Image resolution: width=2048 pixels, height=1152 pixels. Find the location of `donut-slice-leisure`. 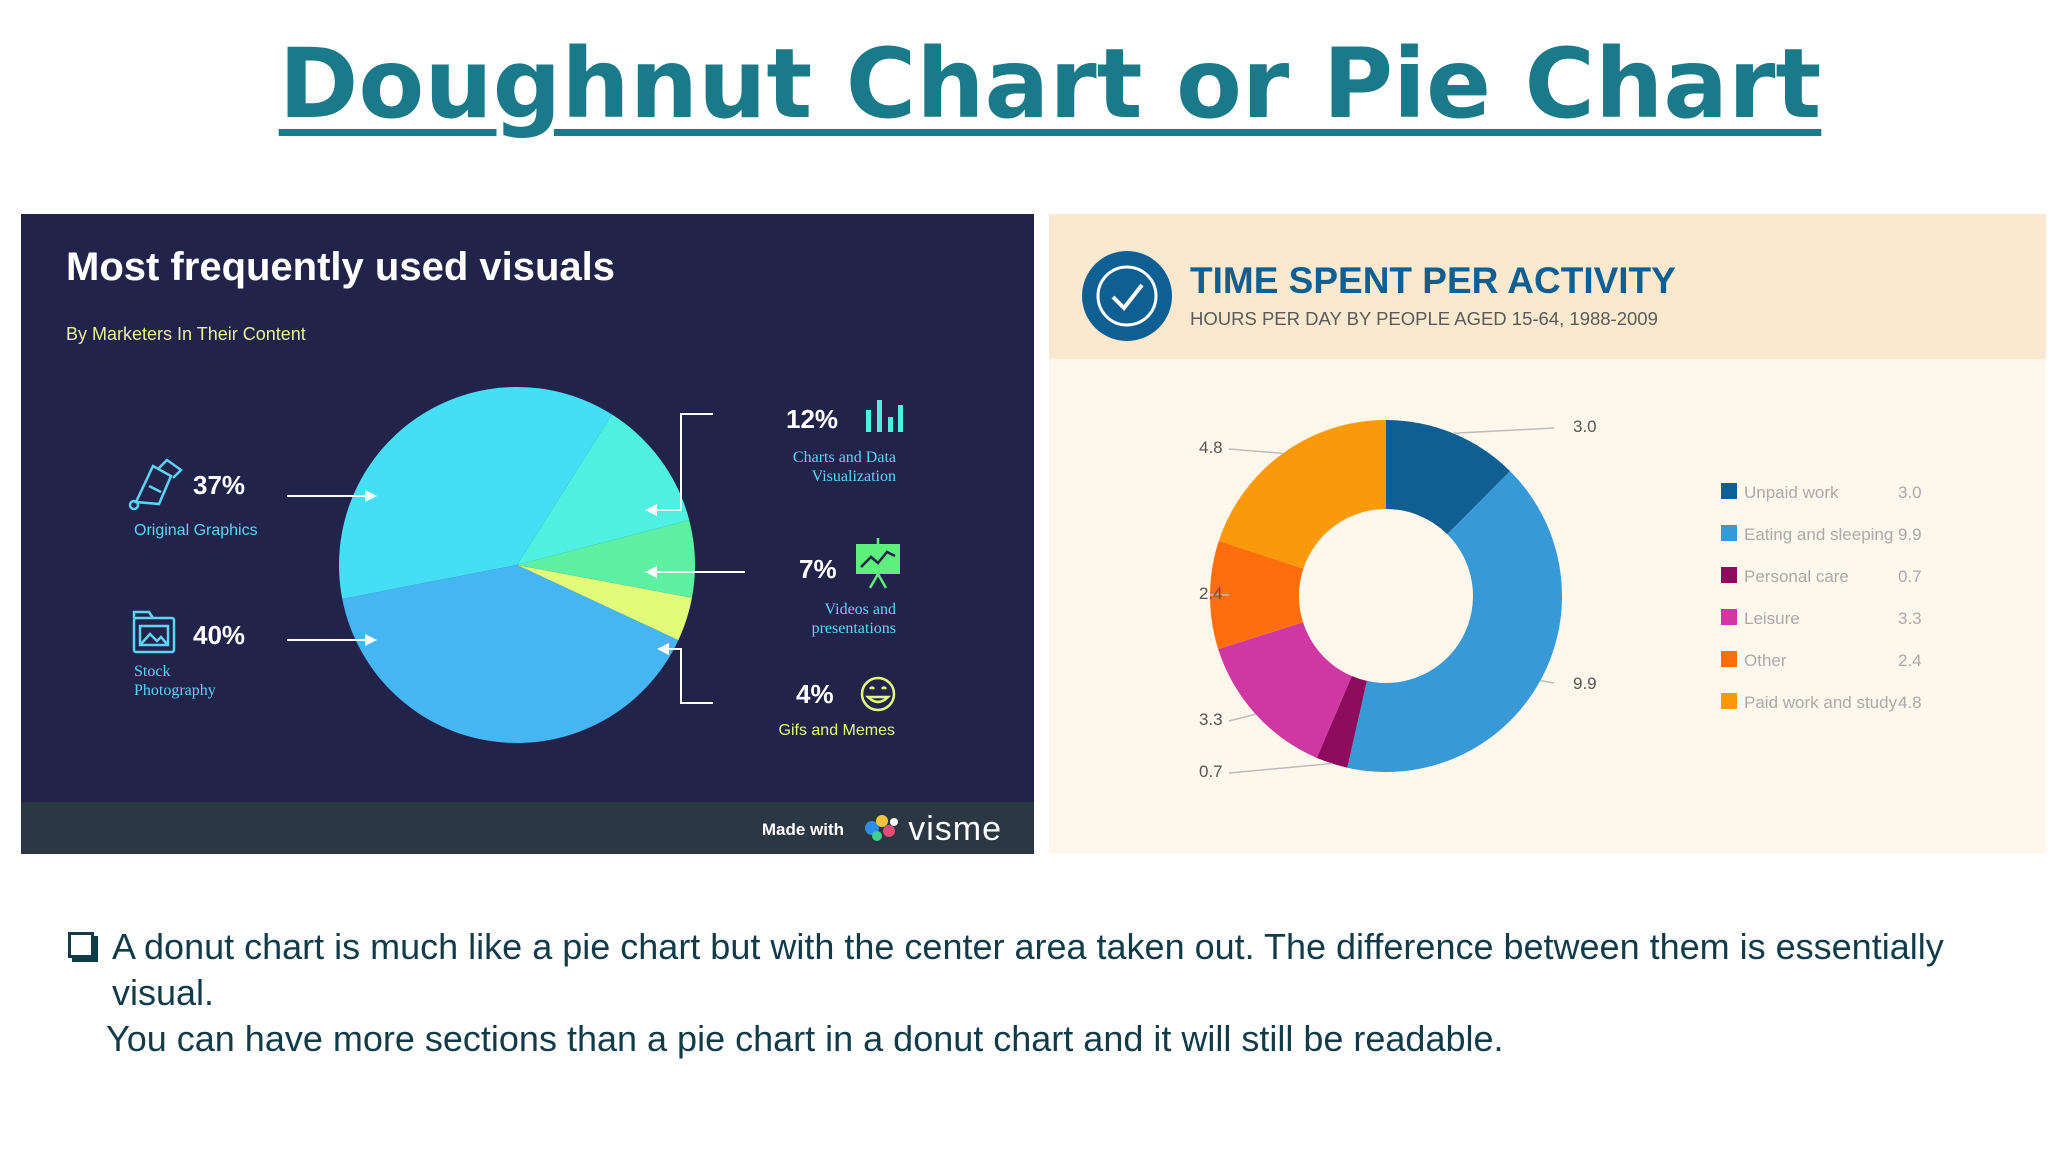

donut-slice-leisure is located at coordinates (1285, 690).